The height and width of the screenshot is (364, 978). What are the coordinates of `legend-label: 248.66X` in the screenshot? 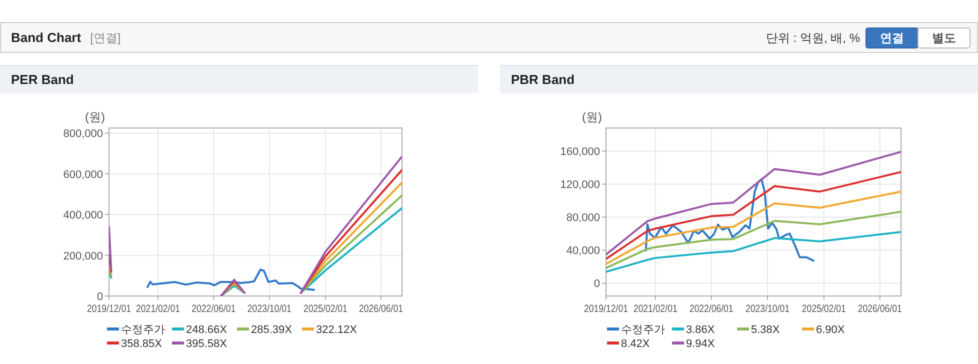 It's located at (207, 330).